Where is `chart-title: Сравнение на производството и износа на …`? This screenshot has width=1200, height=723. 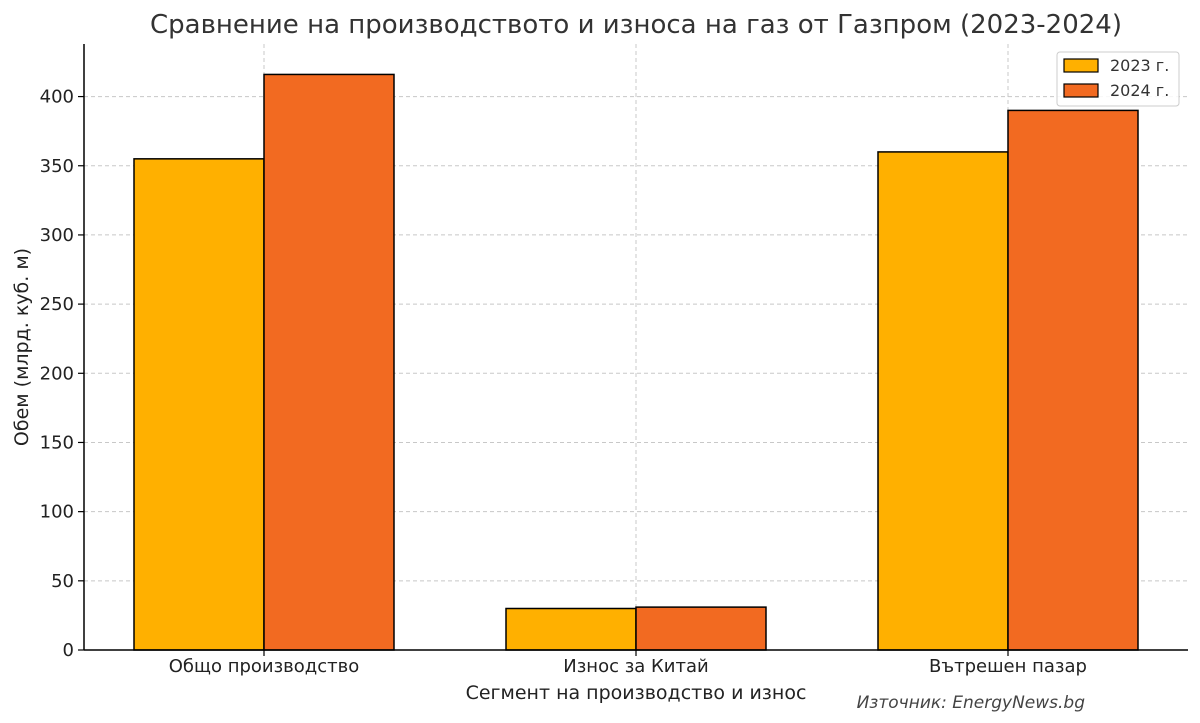
chart-title: Сравнение на производството и износа на … is located at coordinates (636, 25).